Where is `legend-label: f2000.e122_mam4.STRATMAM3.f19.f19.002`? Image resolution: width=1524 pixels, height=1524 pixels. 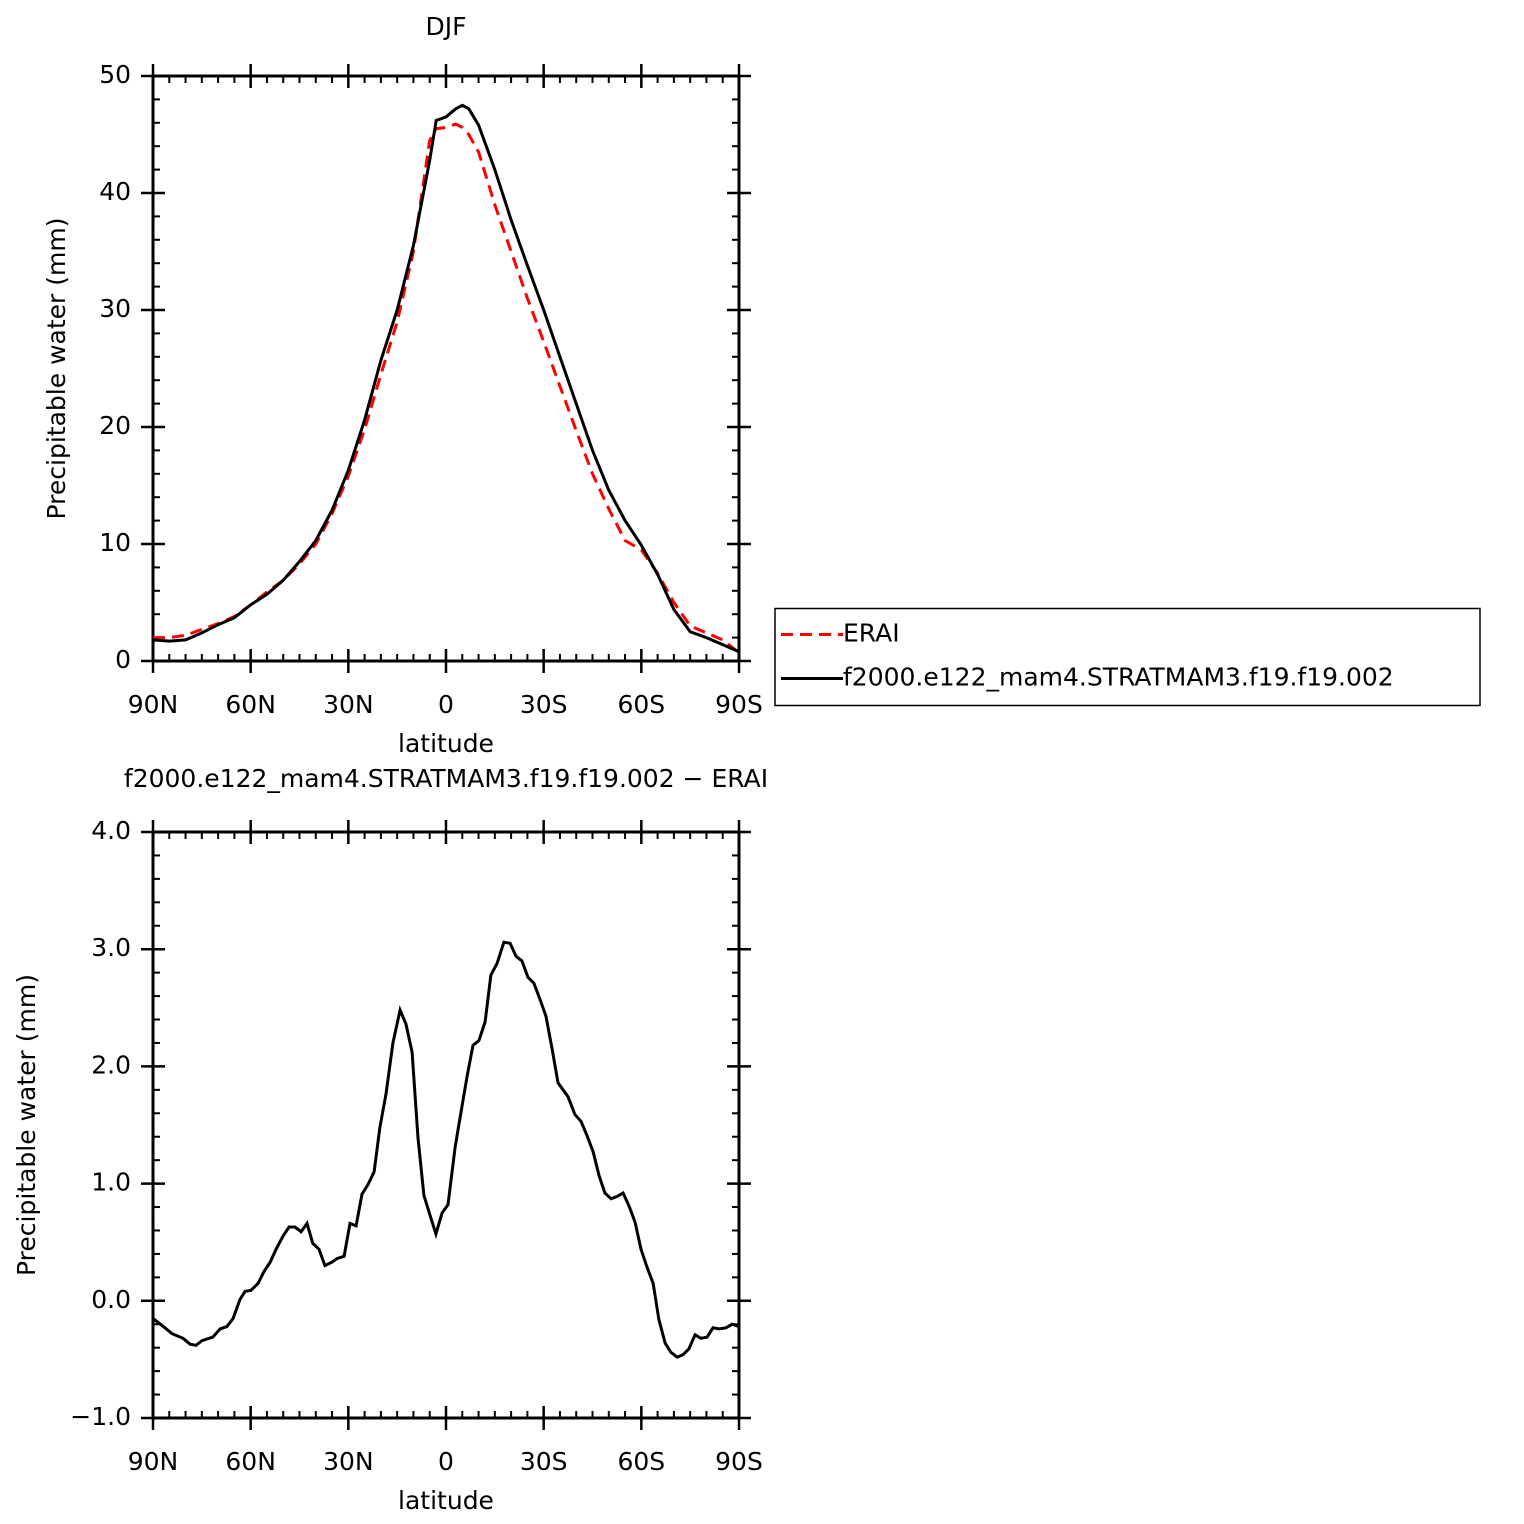 legend-label: f2000.e122_mam4.STRATMAM3.f19.f19.002 is located at coordinates (1118, 677).